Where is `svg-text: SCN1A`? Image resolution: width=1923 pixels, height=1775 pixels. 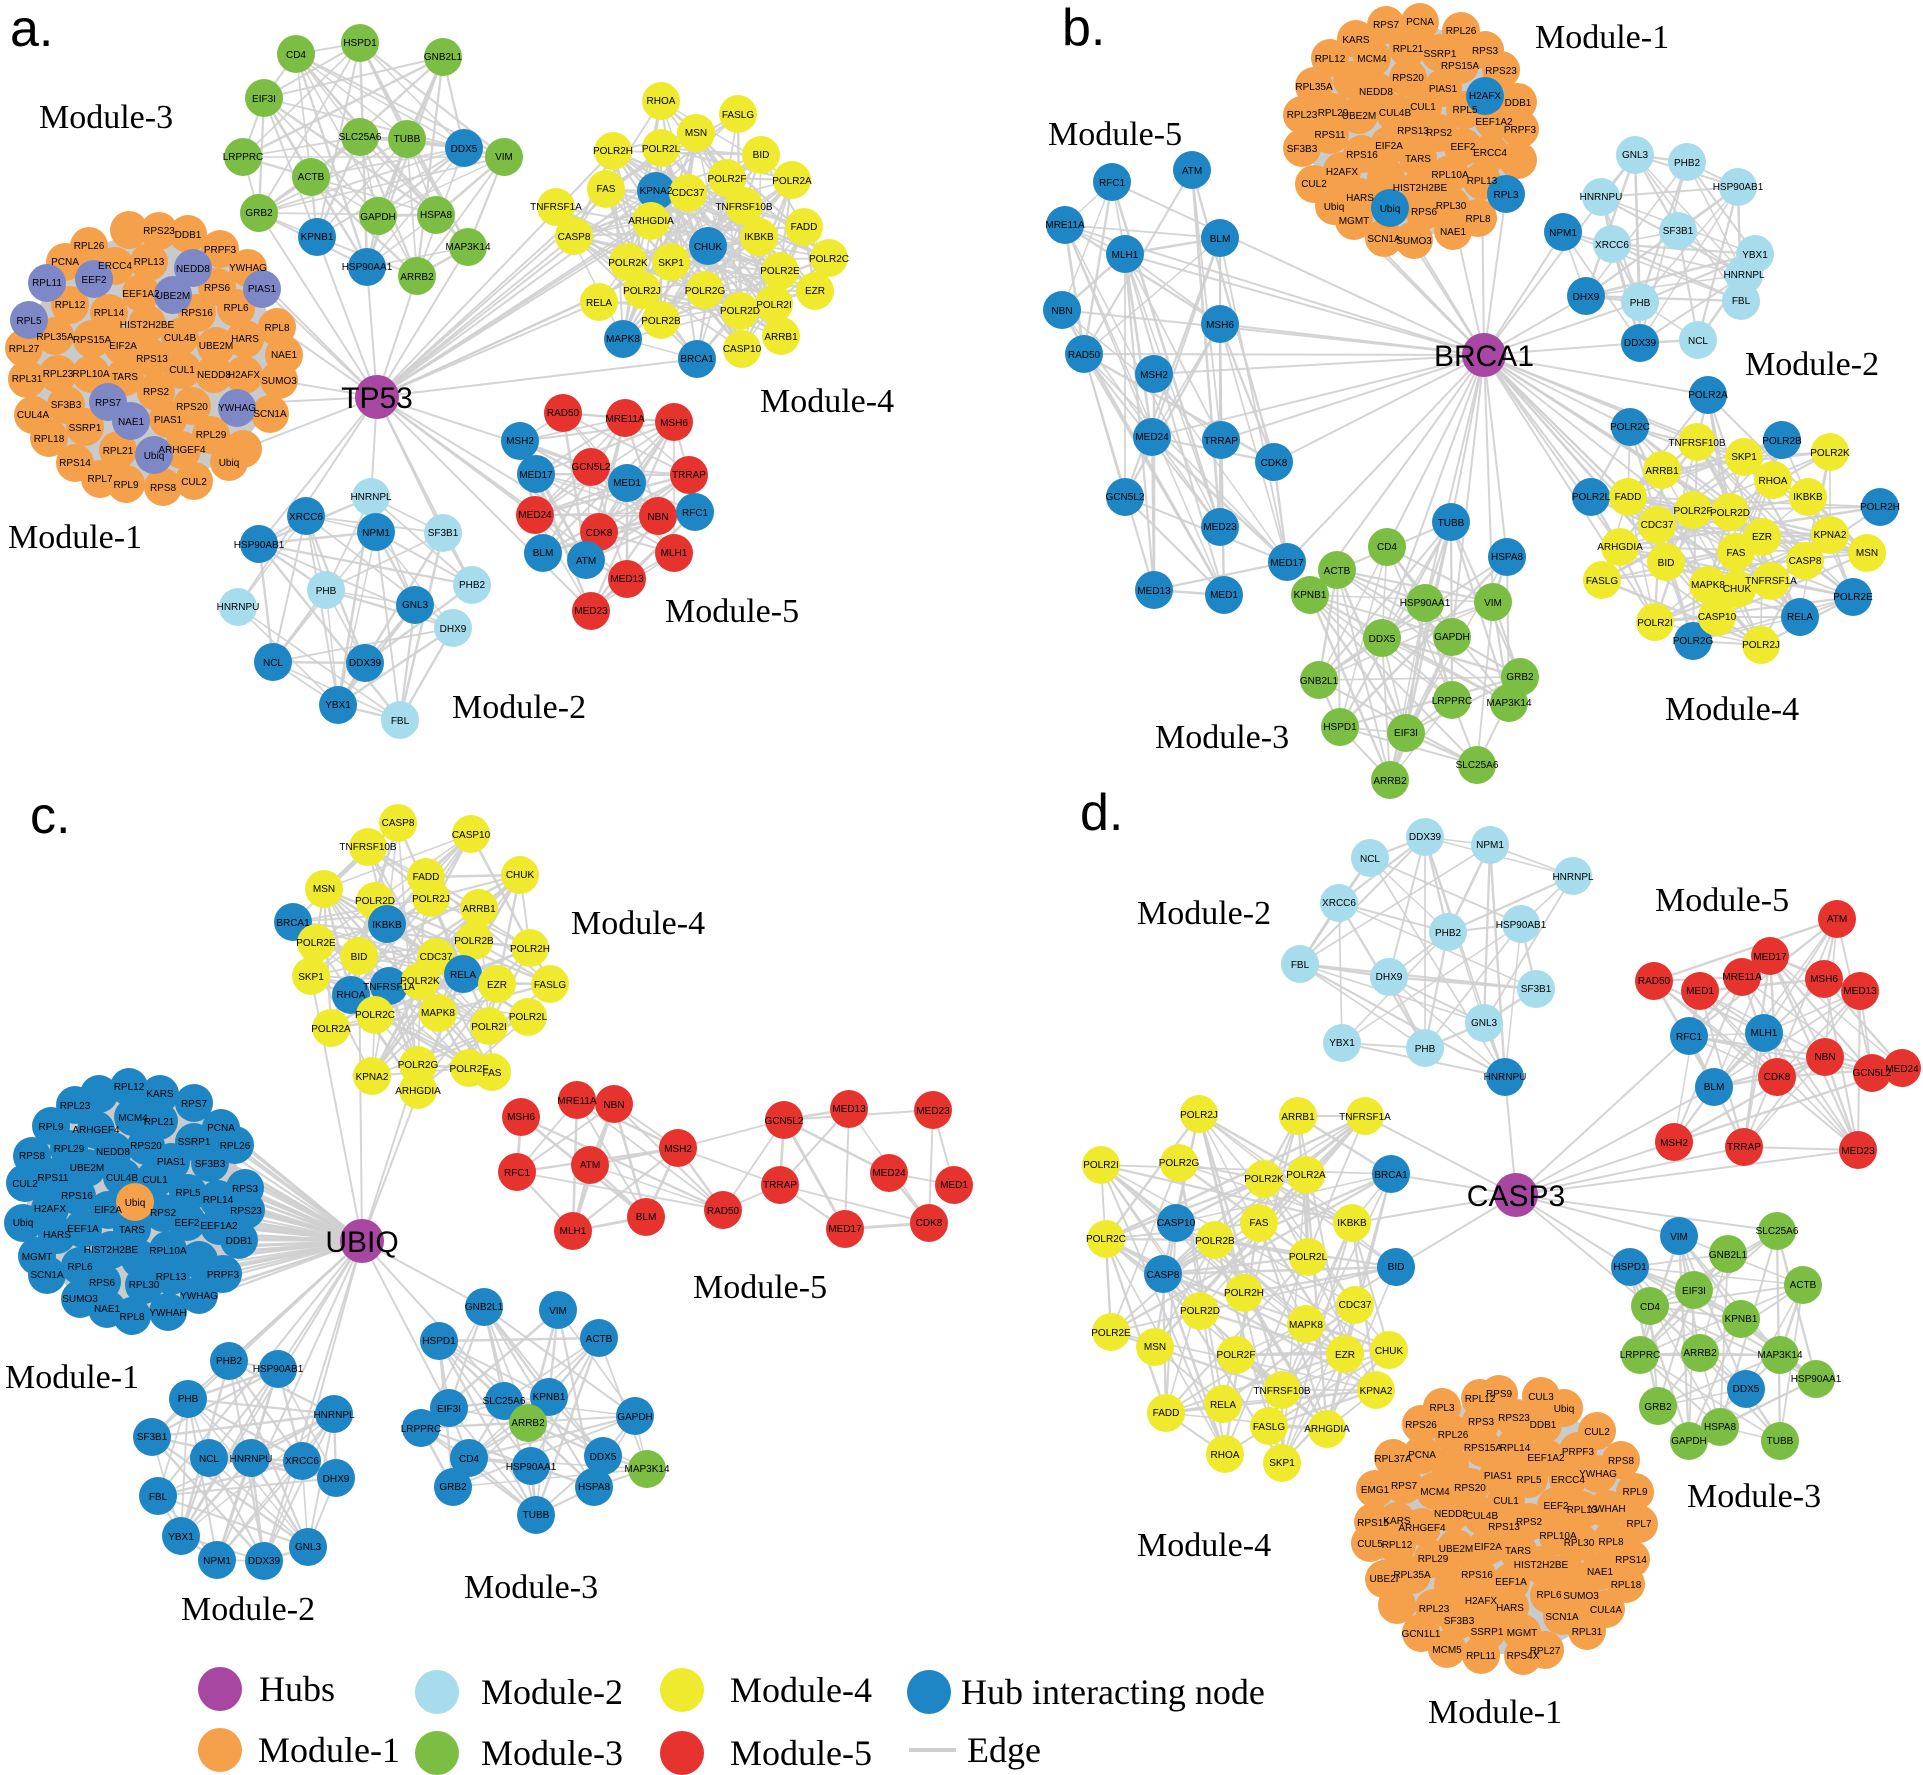 svg-text: SCN1A is located at coordinates (1562, 1617).